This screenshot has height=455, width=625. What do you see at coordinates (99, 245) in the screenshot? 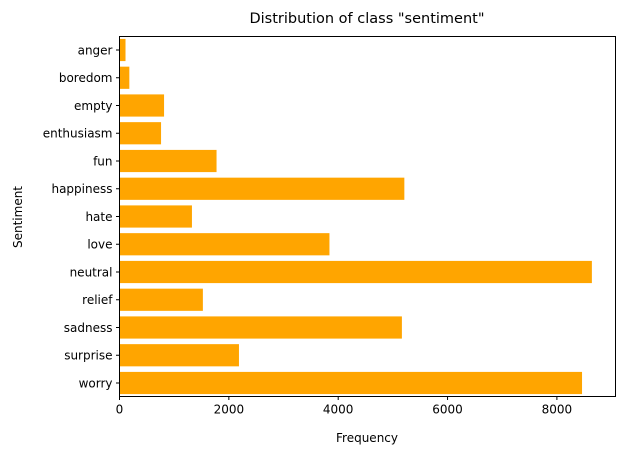
I see `y-tick-label-love: love` at bounding box center [99, 245].